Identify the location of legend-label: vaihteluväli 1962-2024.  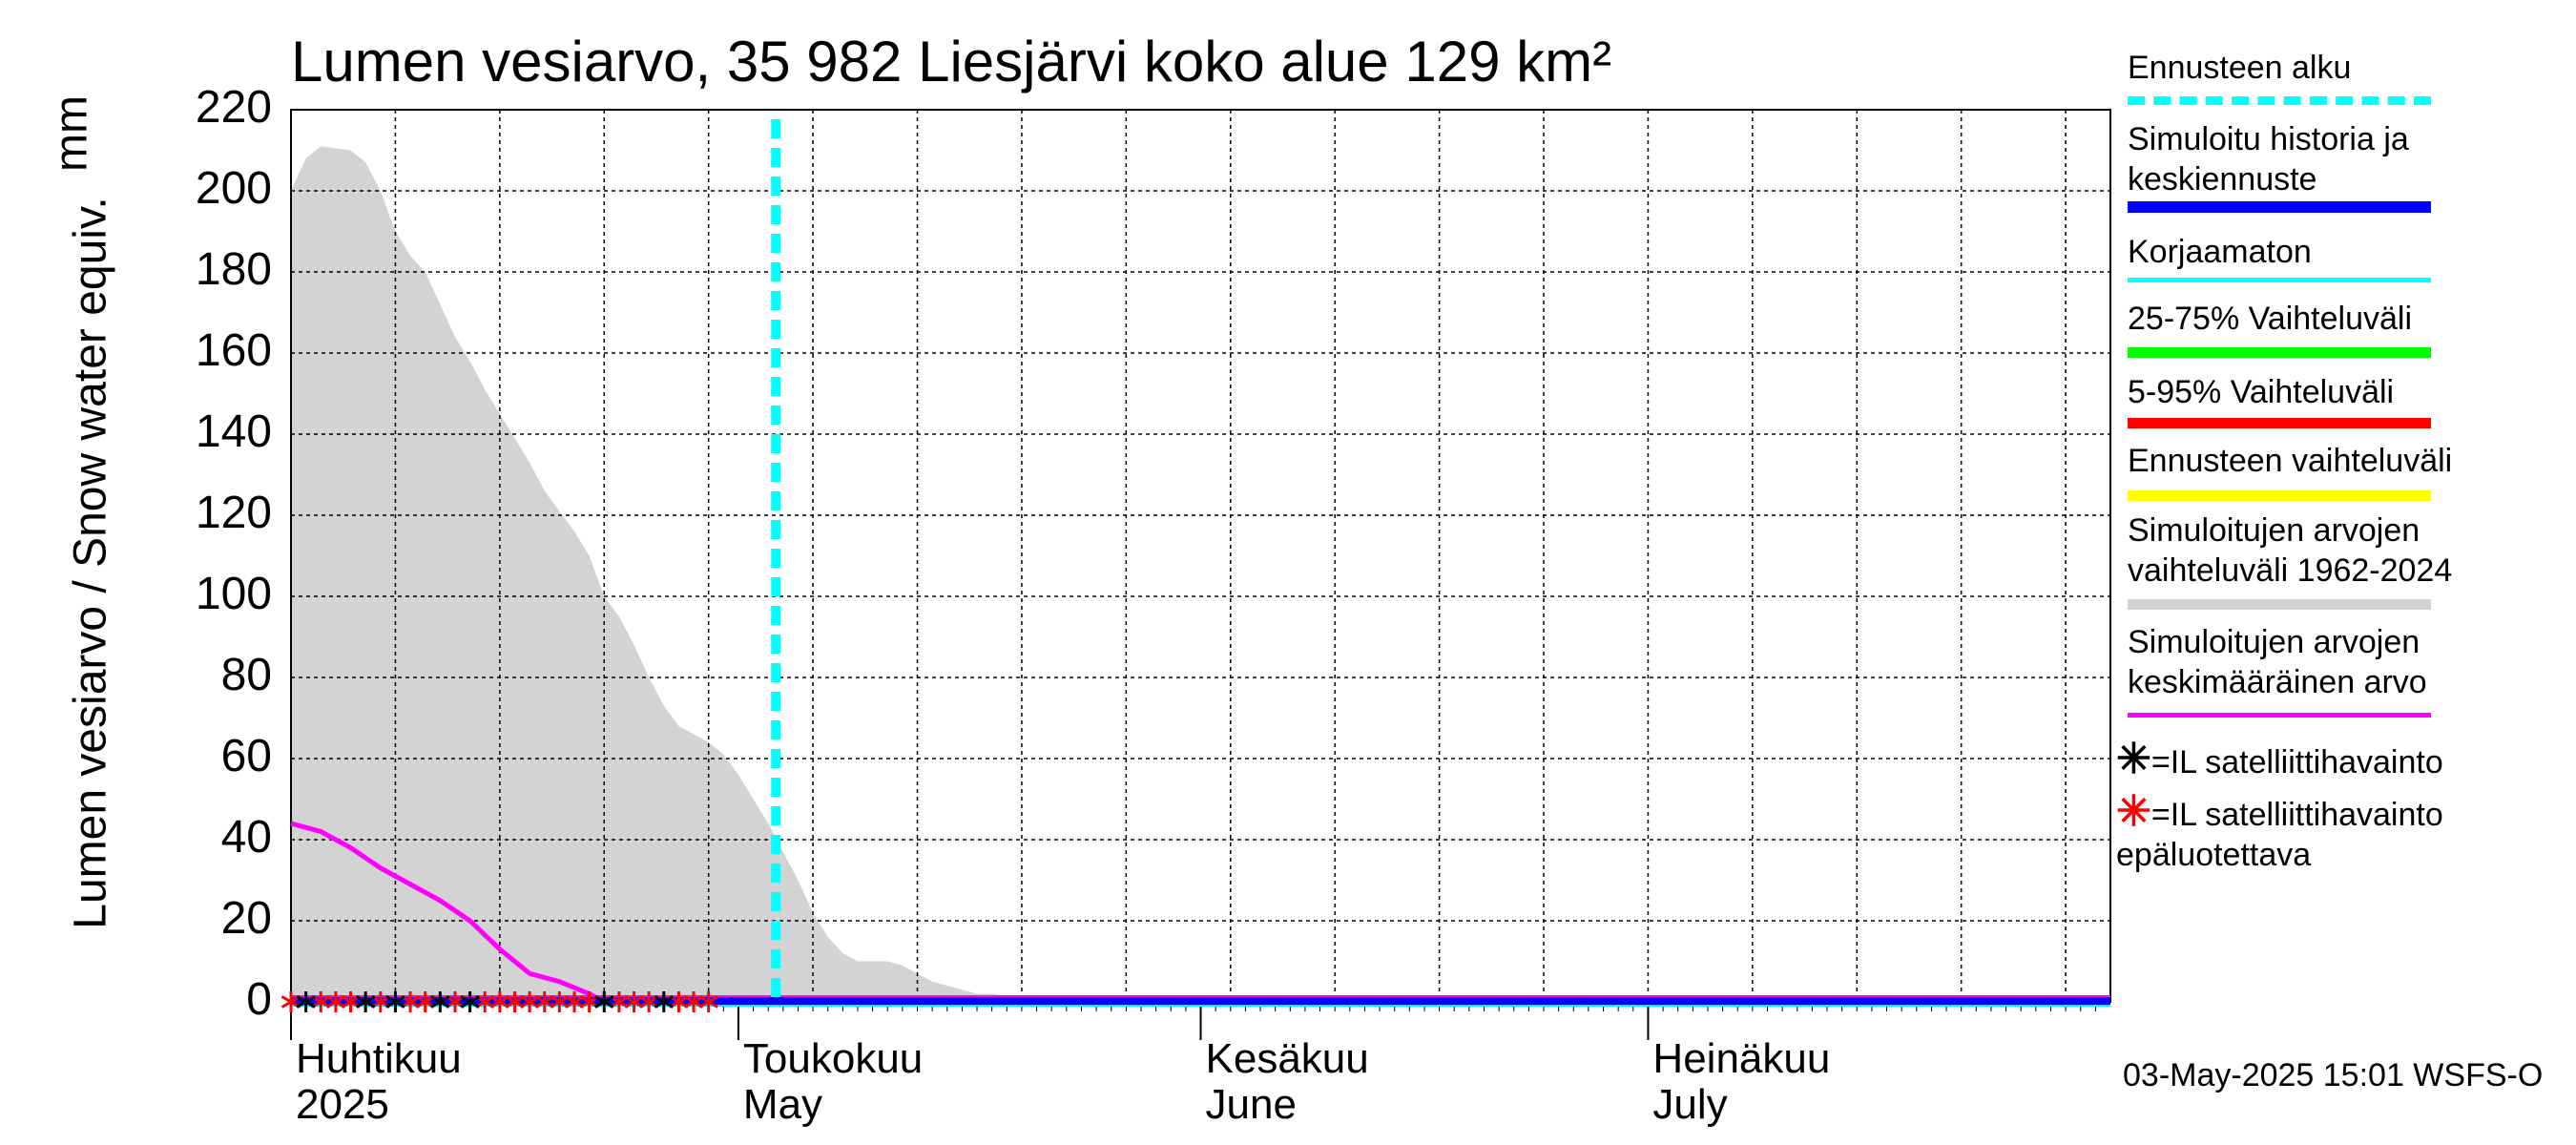
(2290, 570).